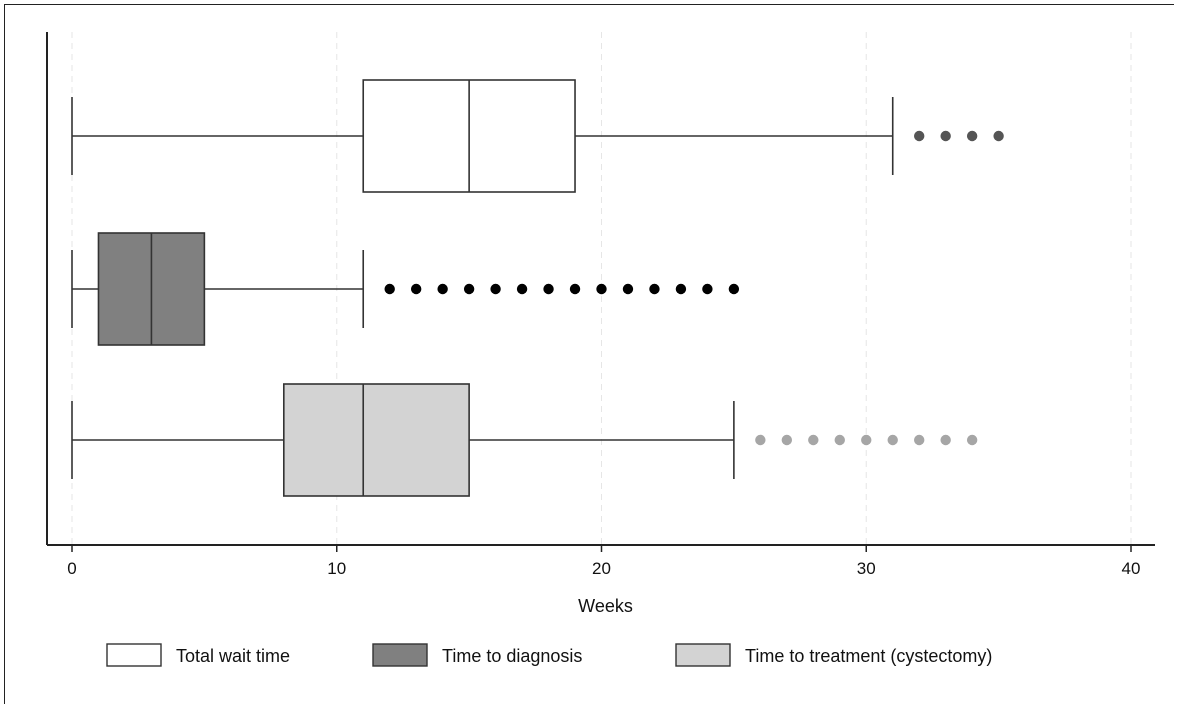 This screenshot has height=708, width=1178. What do you see at coordinates (605, 606) in the screenshot?
I see `x-axis-title: Weeks` at bounding box center [605, 606].